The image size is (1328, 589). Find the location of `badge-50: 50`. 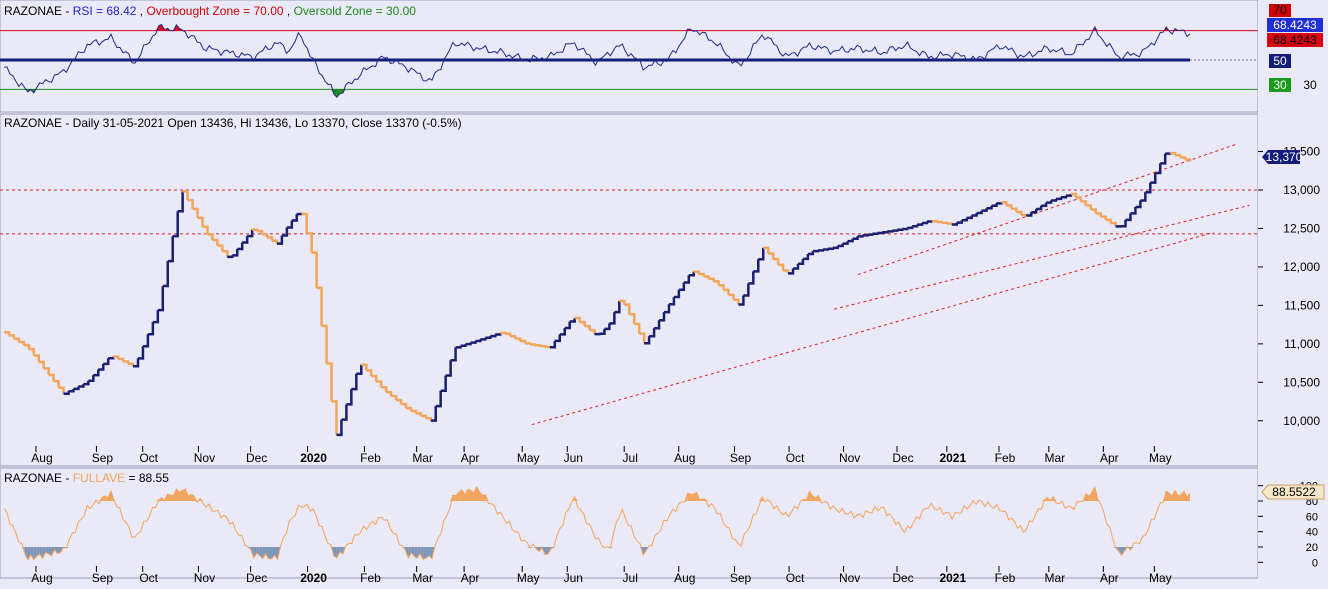

badge-50: 50 is located at coordinates (1280, 61).